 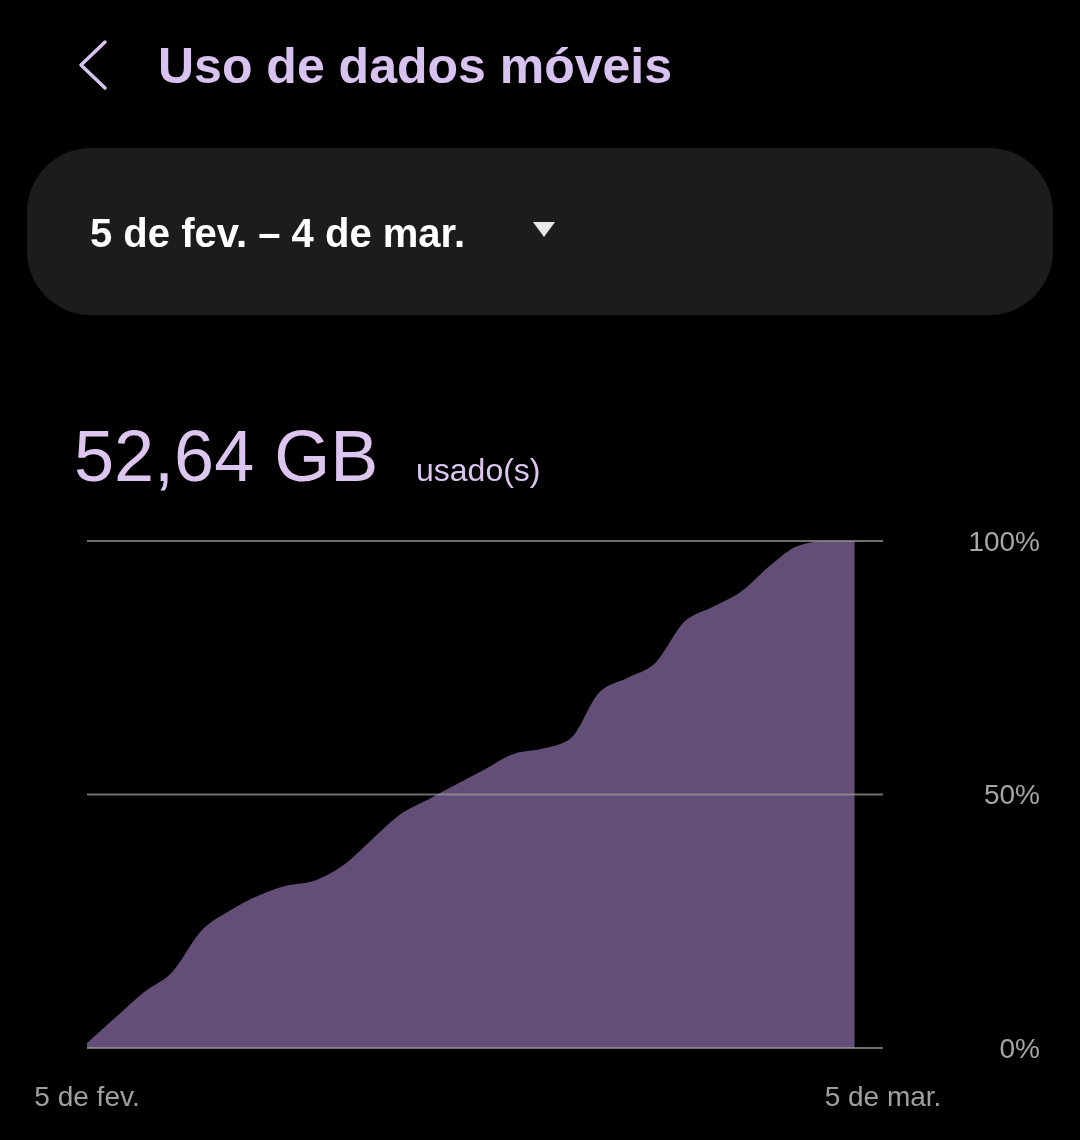 I want to click on text: usado(s), so click(x=478, y=470).